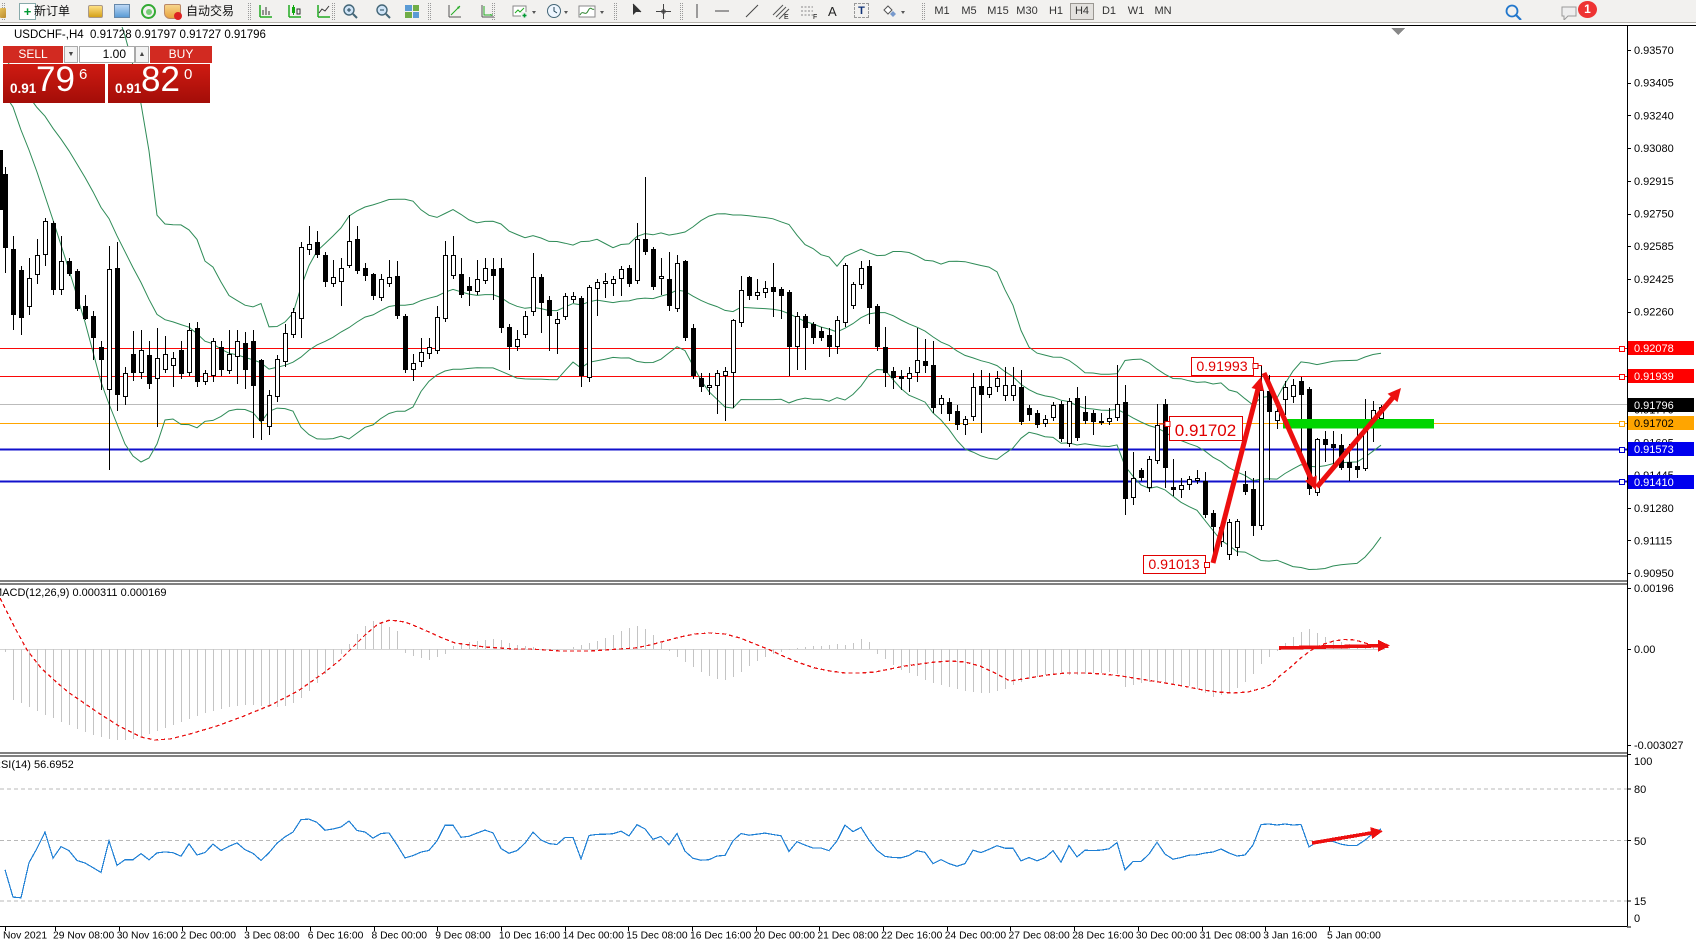 The height and width of the screenshot is (942, 1696). Describe the element at coordinates (1167, 936) in the screenshot. I see `svg-text: 30 Dec 00:00` at that location.